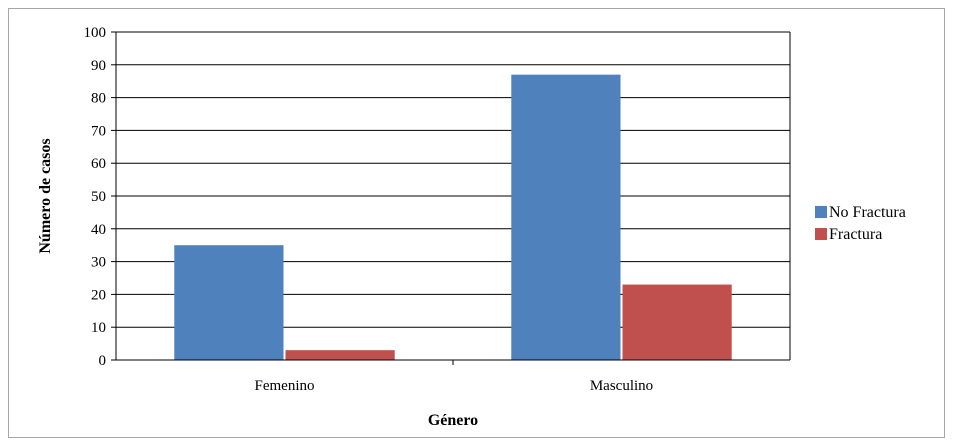  I want to click on y-tick-label: 50, so click(98, 197).